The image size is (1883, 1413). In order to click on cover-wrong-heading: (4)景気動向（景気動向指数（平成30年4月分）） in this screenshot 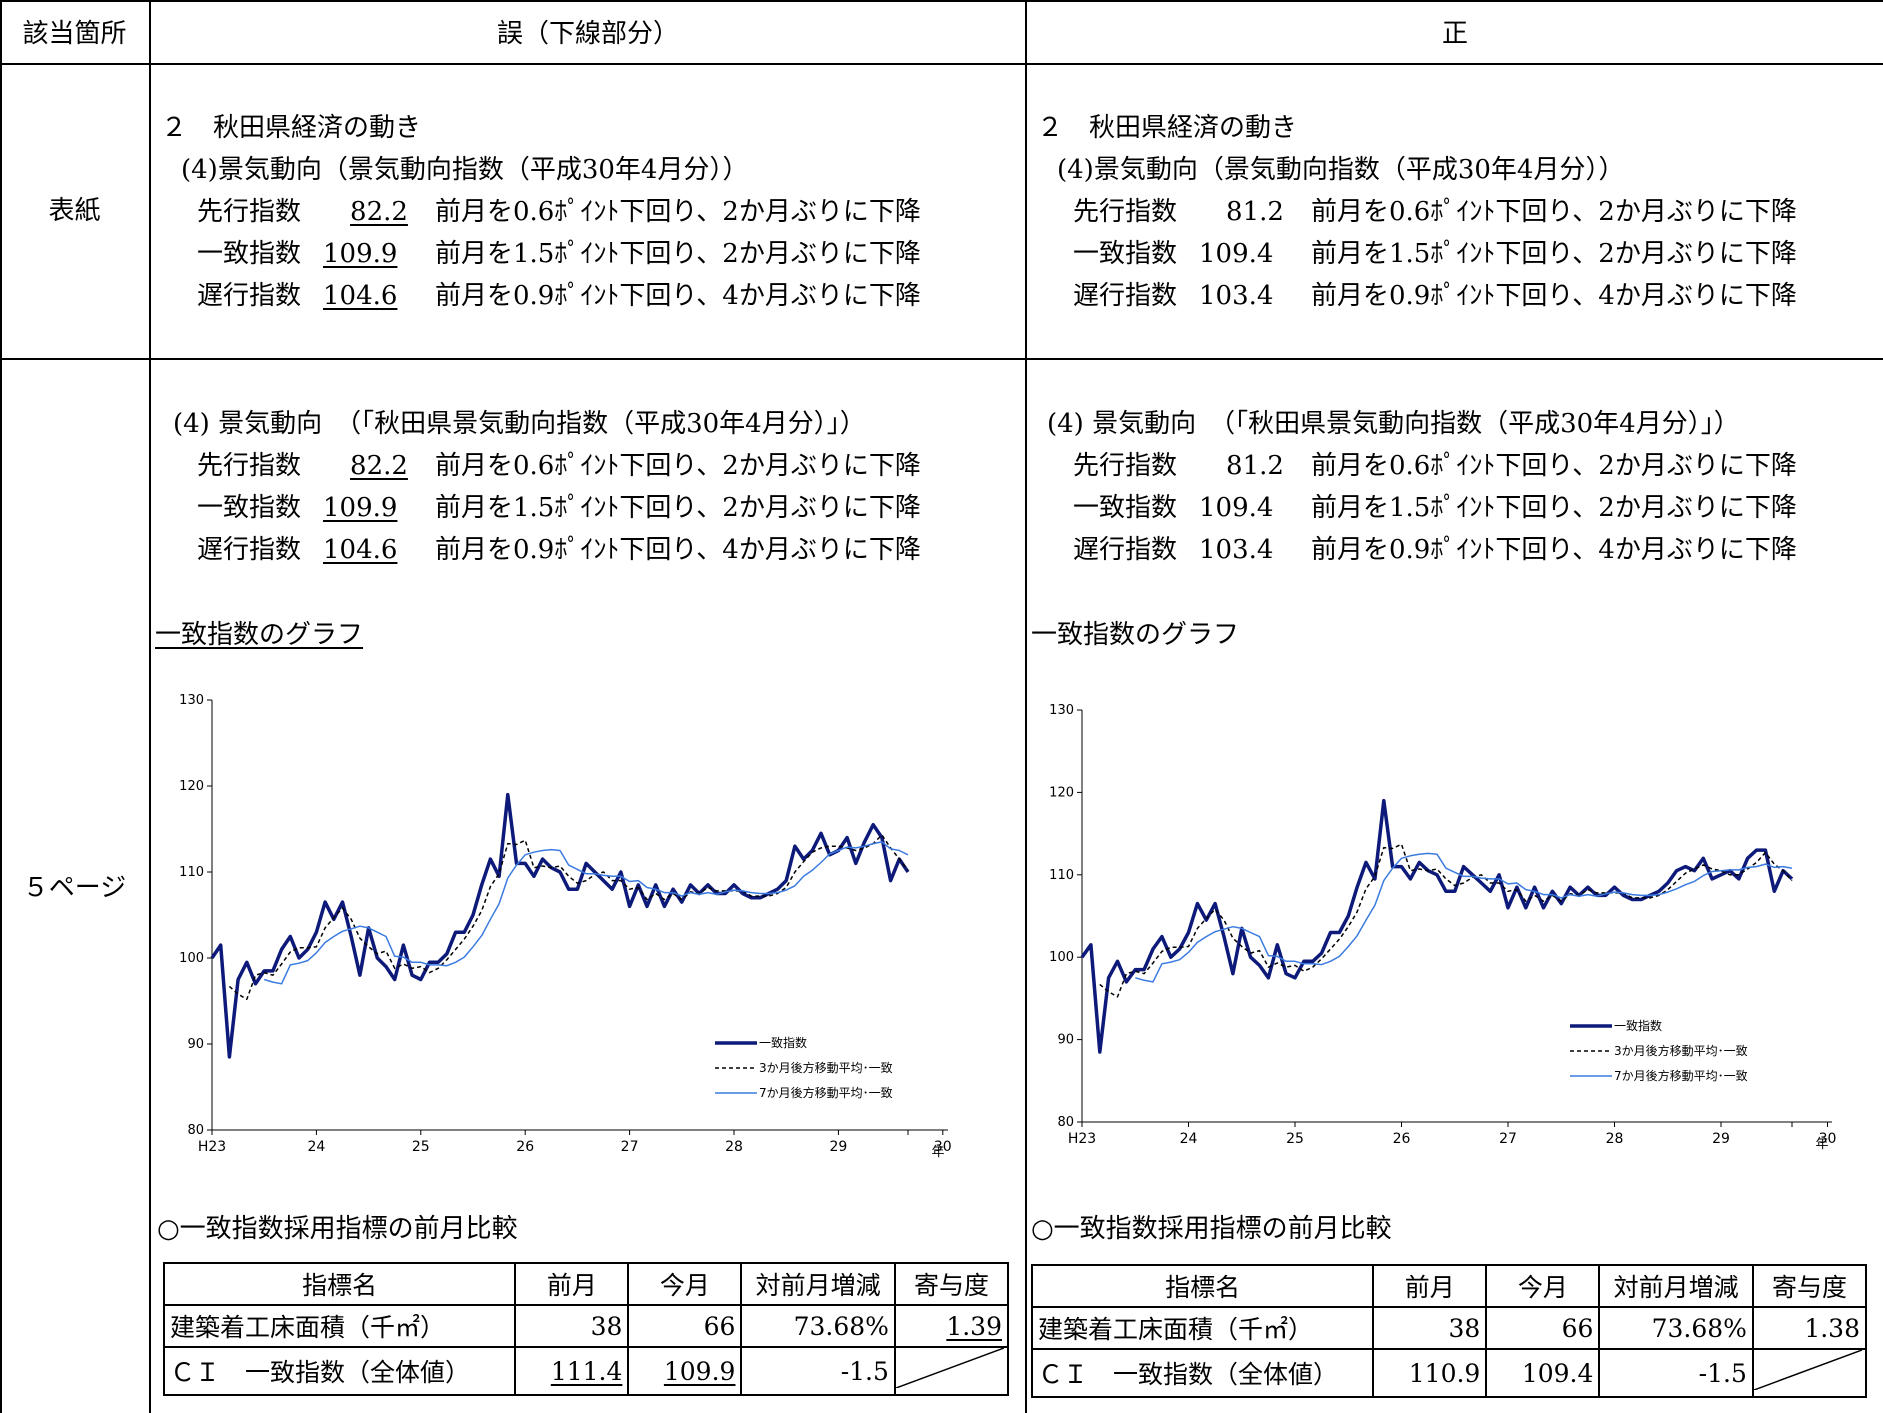, I will do `click(465, 170)`.